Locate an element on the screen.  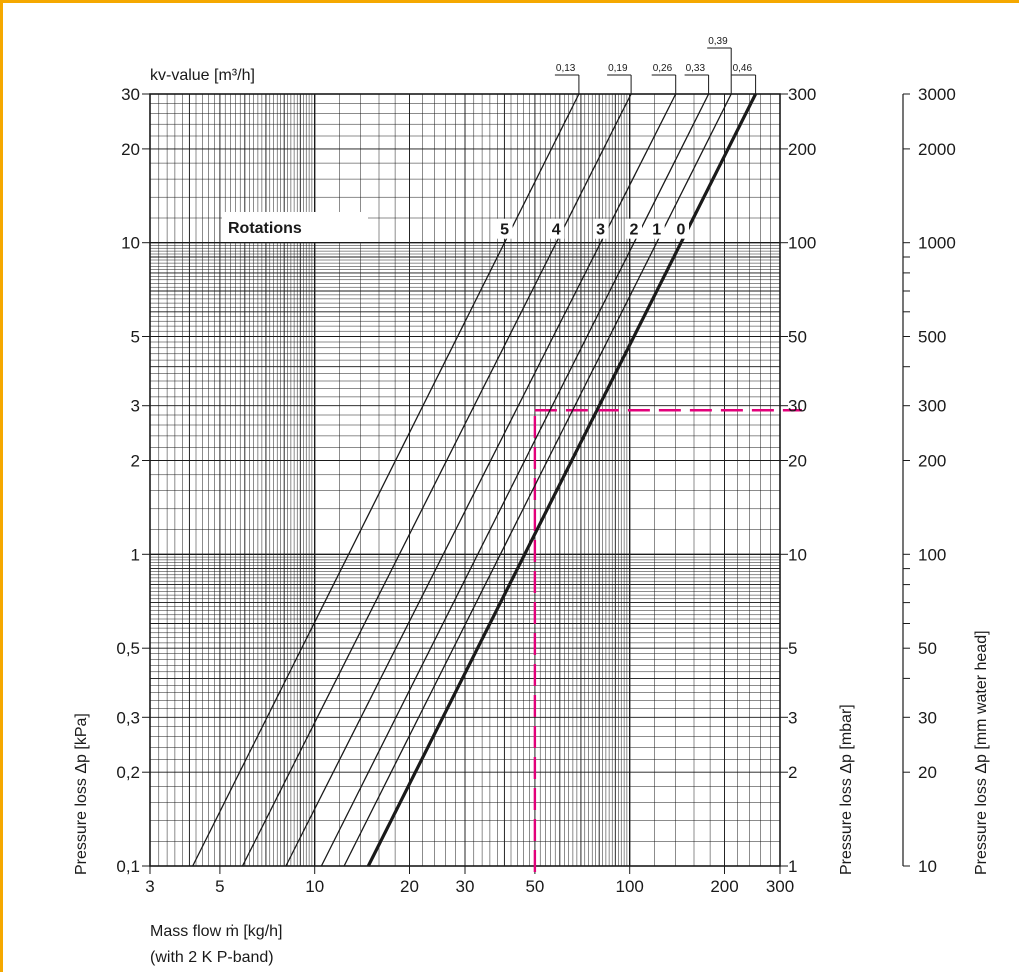
x-tick-label: 10 is located at coordinates (314, 886).